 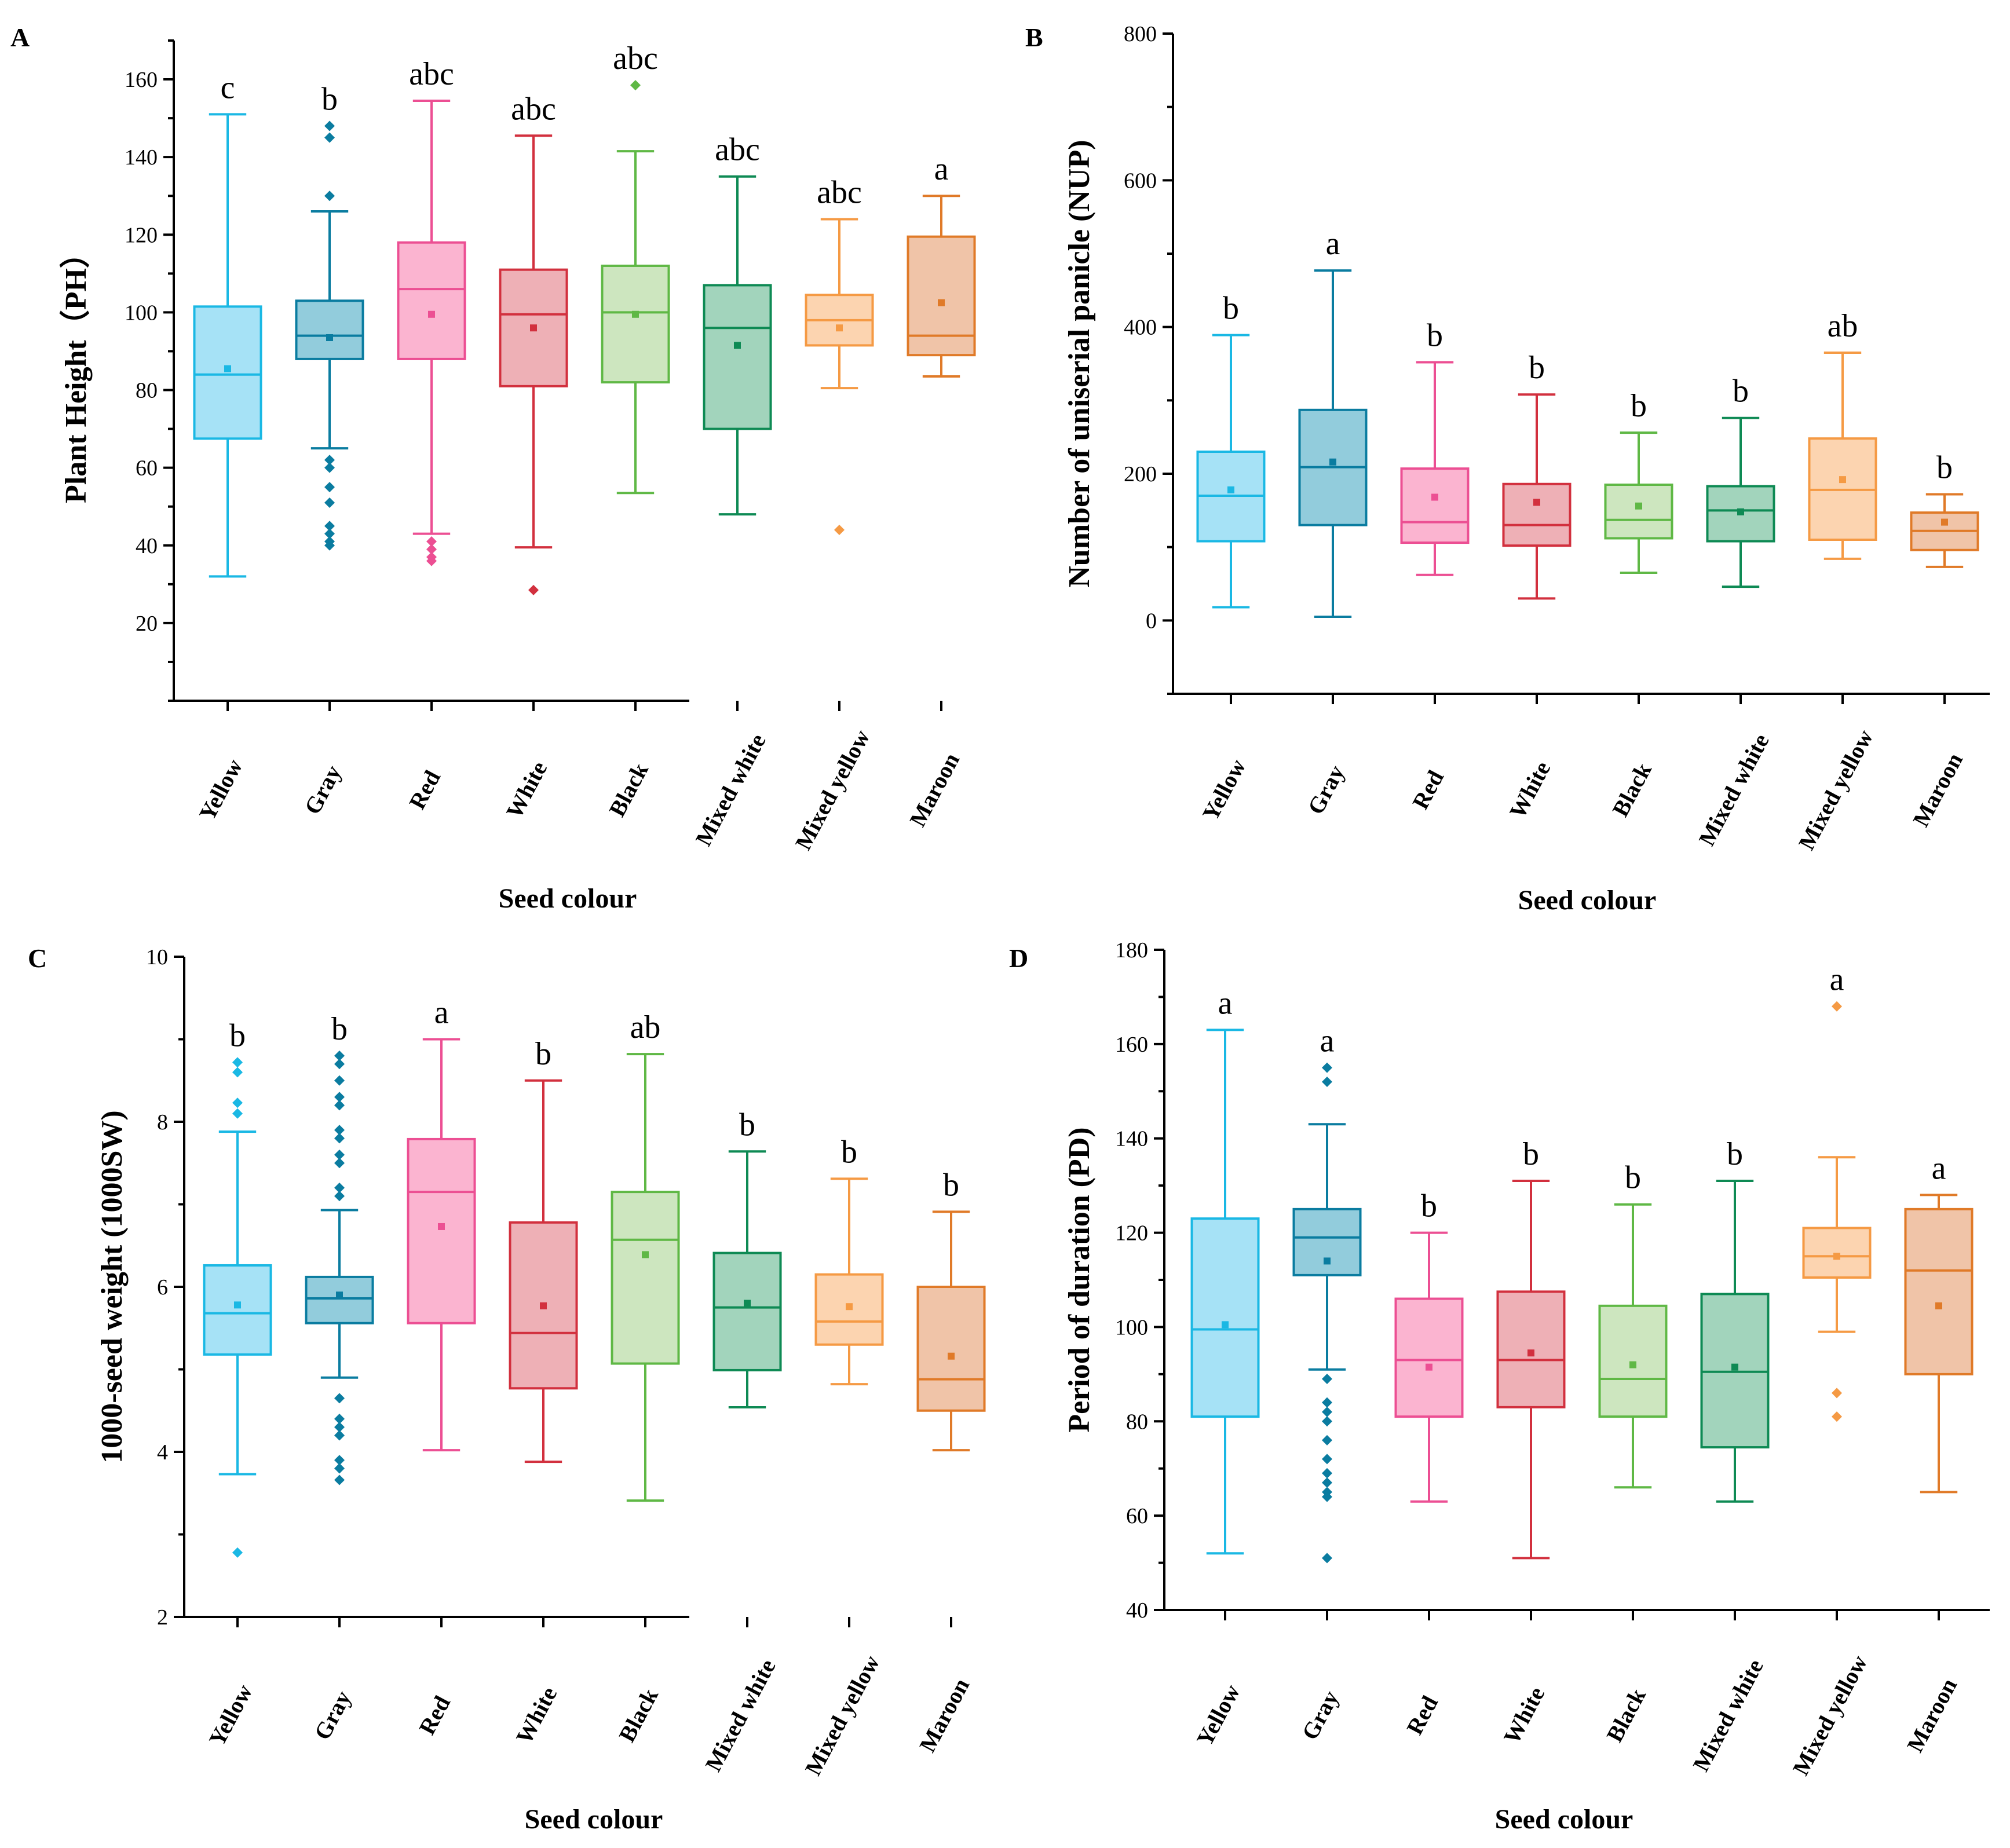 I want to click on box-mixed-yellow: abc Mixed yellow, so click(x=832, y=514).